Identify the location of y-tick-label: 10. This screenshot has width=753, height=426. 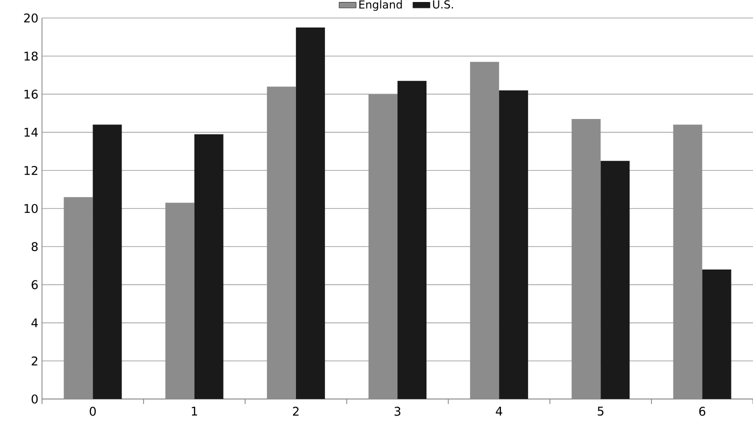
(31, 209).